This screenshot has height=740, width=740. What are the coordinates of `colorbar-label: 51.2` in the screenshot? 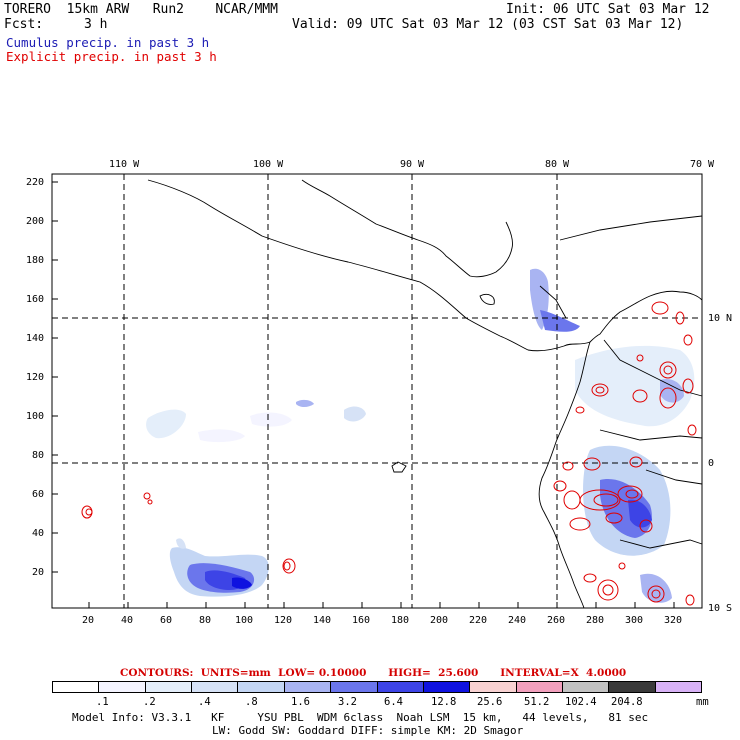 It's located at (537, 702).